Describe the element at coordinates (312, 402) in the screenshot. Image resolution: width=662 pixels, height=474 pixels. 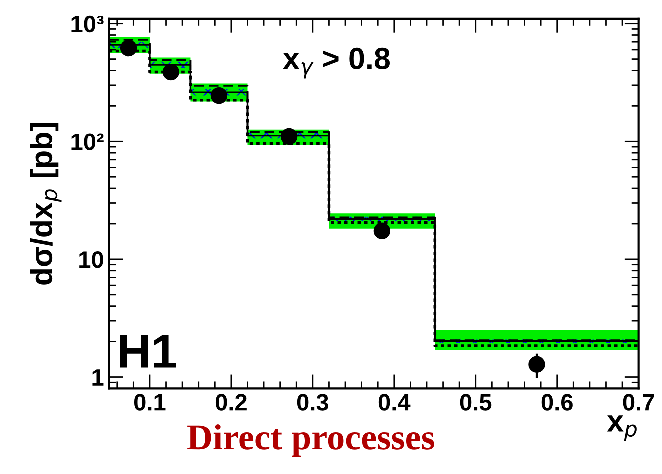
I see `x-tick-label: 0.3` at that location.